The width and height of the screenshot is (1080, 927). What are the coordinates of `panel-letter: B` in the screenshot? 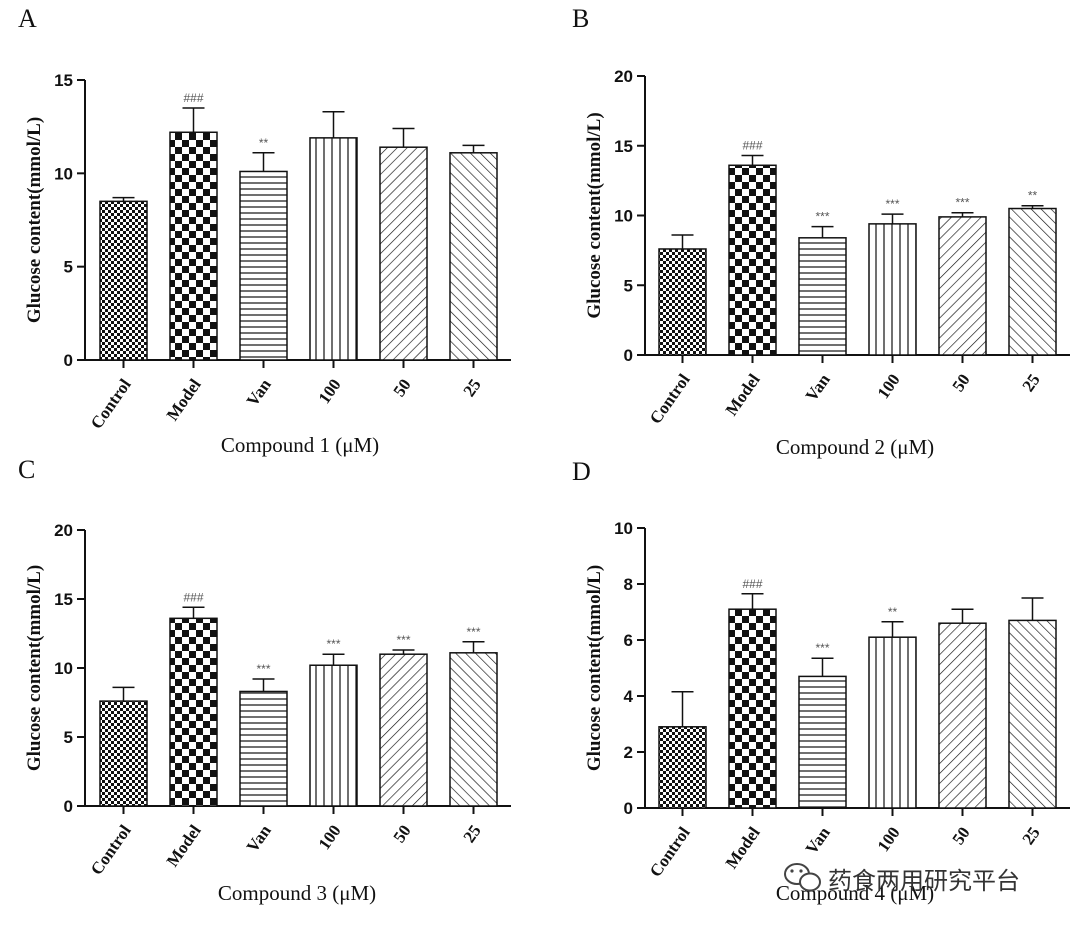 It's located at (580, 18).